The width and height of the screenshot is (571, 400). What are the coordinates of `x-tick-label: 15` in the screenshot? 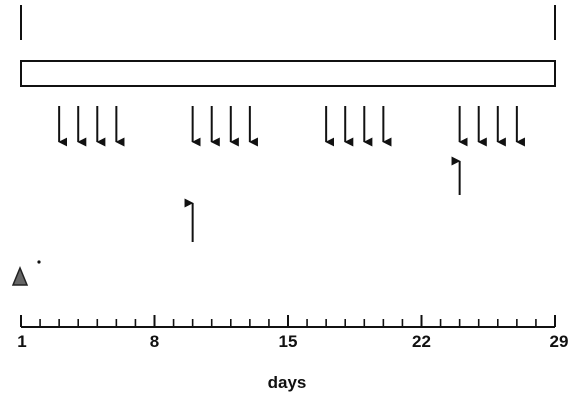 It's located at (288, 341).